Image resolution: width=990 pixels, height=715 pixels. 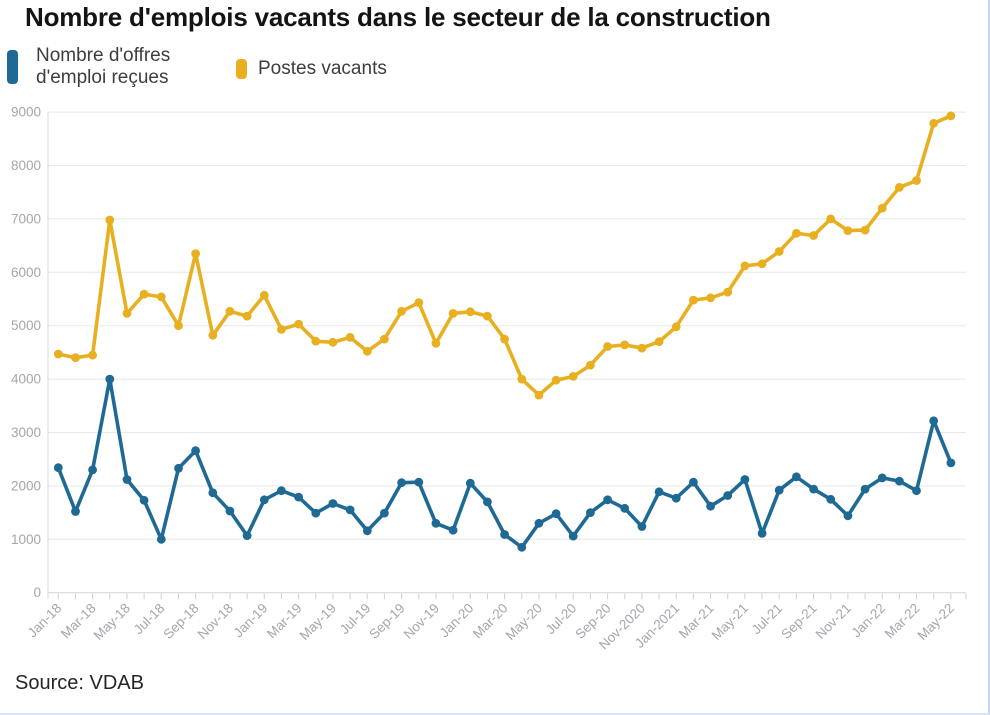 What do you see at coordinates (12, 66) in the screenshot?
I see `legend-swatch-blue` at bounding box center [12, 66].